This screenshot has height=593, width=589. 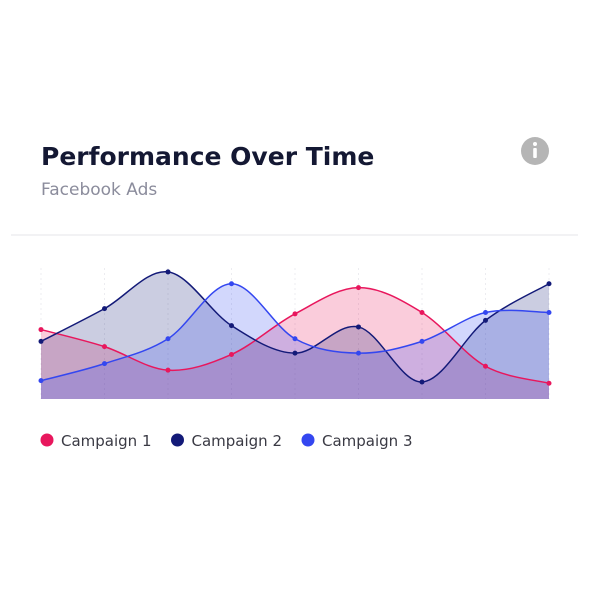 I want to click on chart-subtitle: Facebook Ads, so click(x=99, y=190).